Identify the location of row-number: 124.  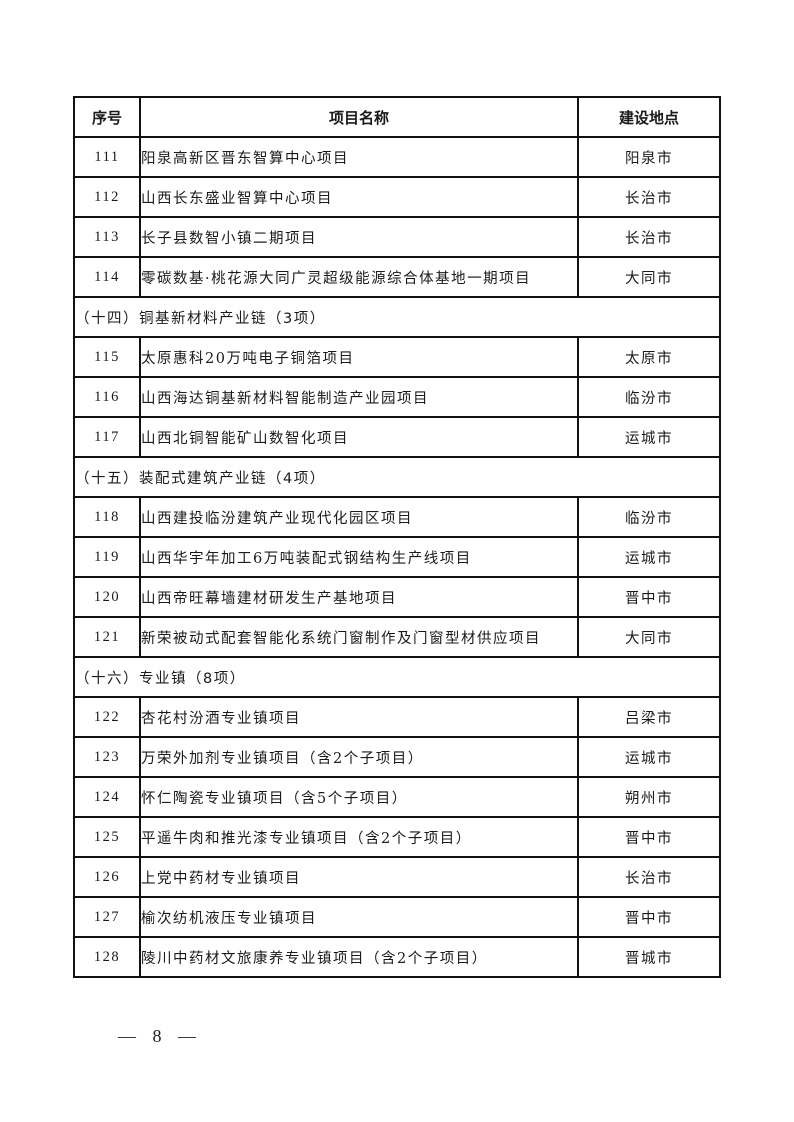
(107, 797).